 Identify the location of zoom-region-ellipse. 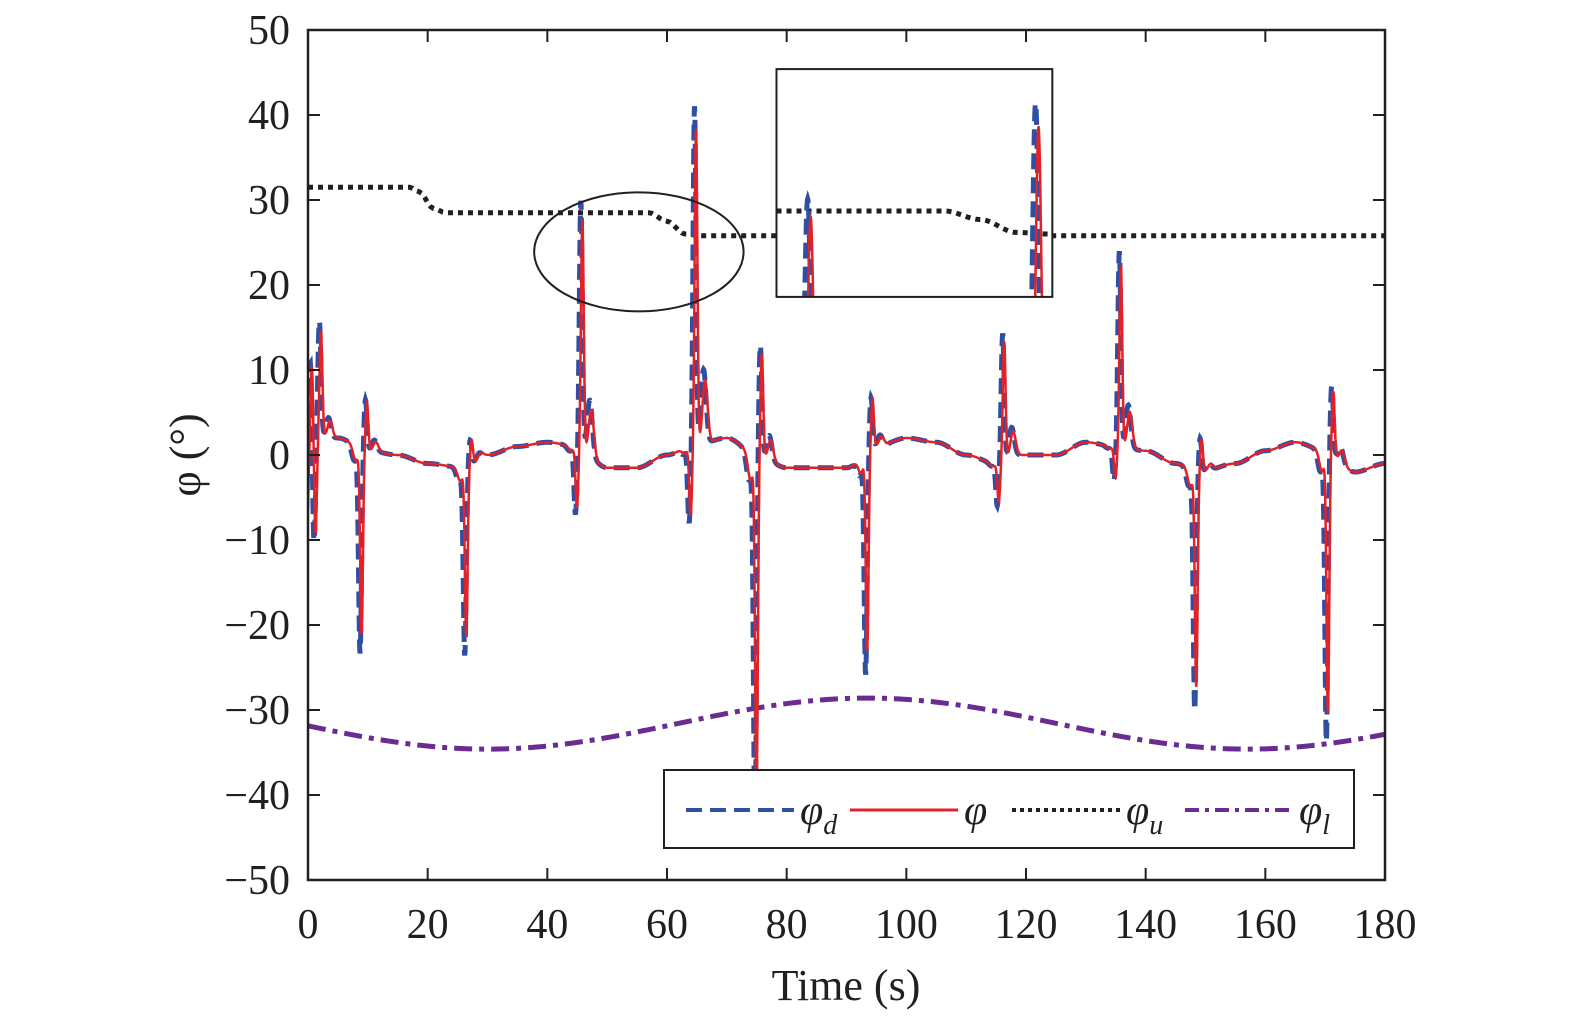
(639, 252).